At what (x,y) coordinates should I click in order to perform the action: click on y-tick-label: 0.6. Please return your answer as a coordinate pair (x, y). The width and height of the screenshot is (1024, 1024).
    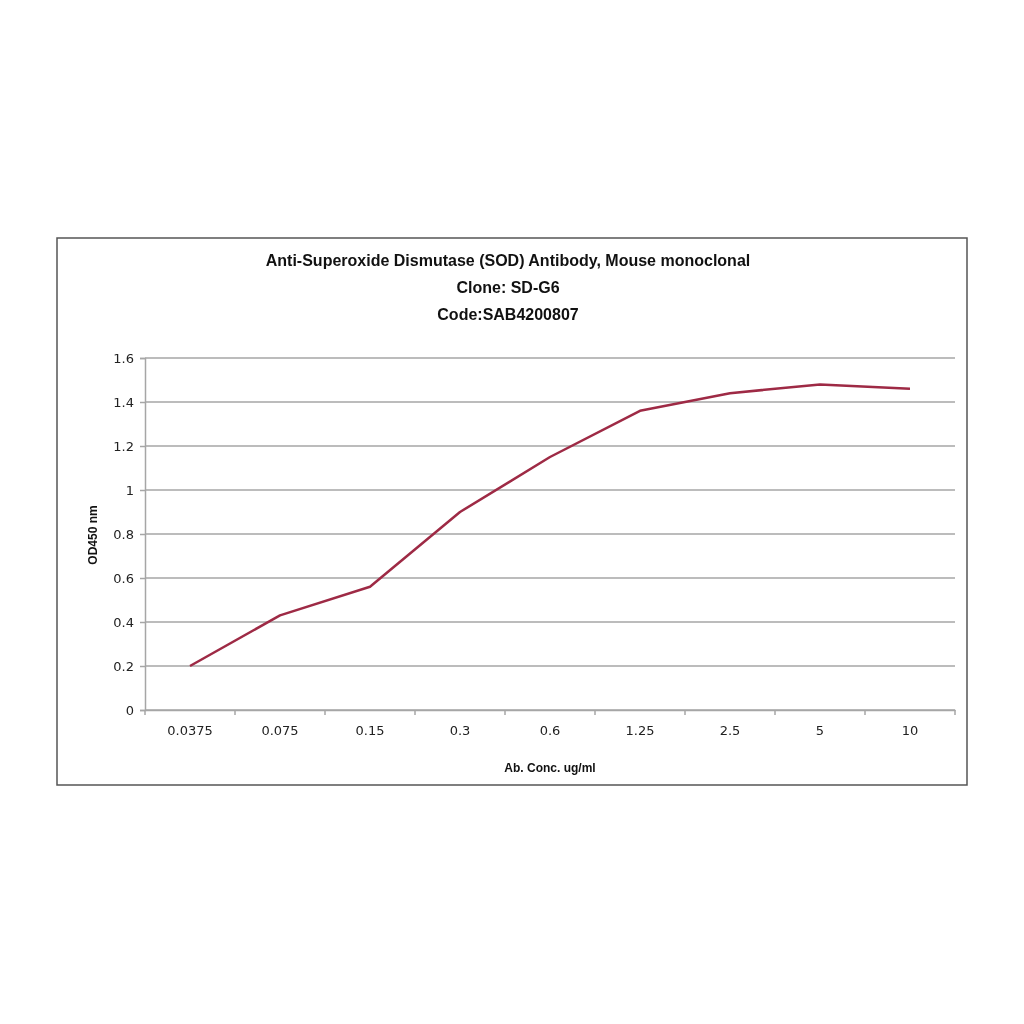
    Looking at the image, I should click on (123, 578).